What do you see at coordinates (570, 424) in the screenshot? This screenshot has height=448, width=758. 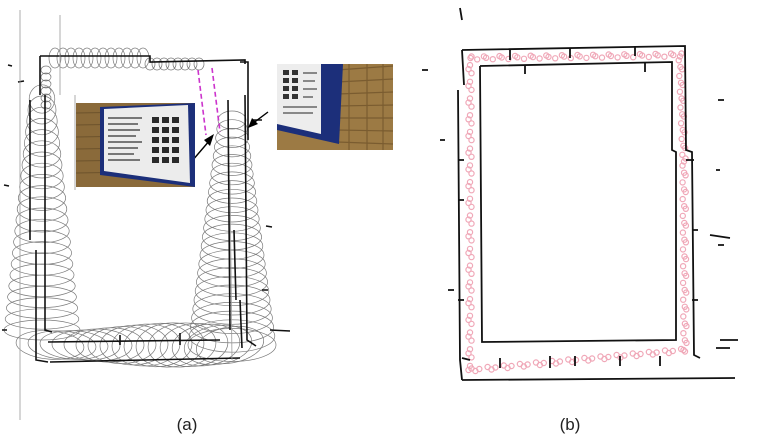 I see `caption-b: (b)` at bounding box center [570, 424].